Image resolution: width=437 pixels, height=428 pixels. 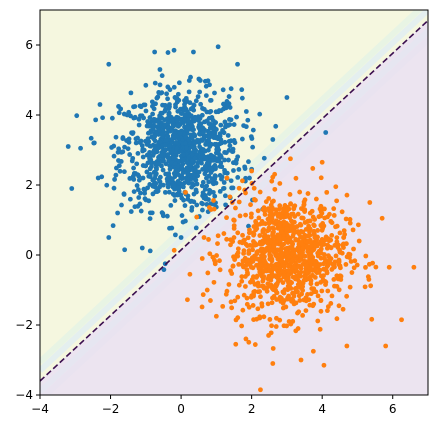 I want to click on x-tick-label: 0, so click(x=181, y=409).